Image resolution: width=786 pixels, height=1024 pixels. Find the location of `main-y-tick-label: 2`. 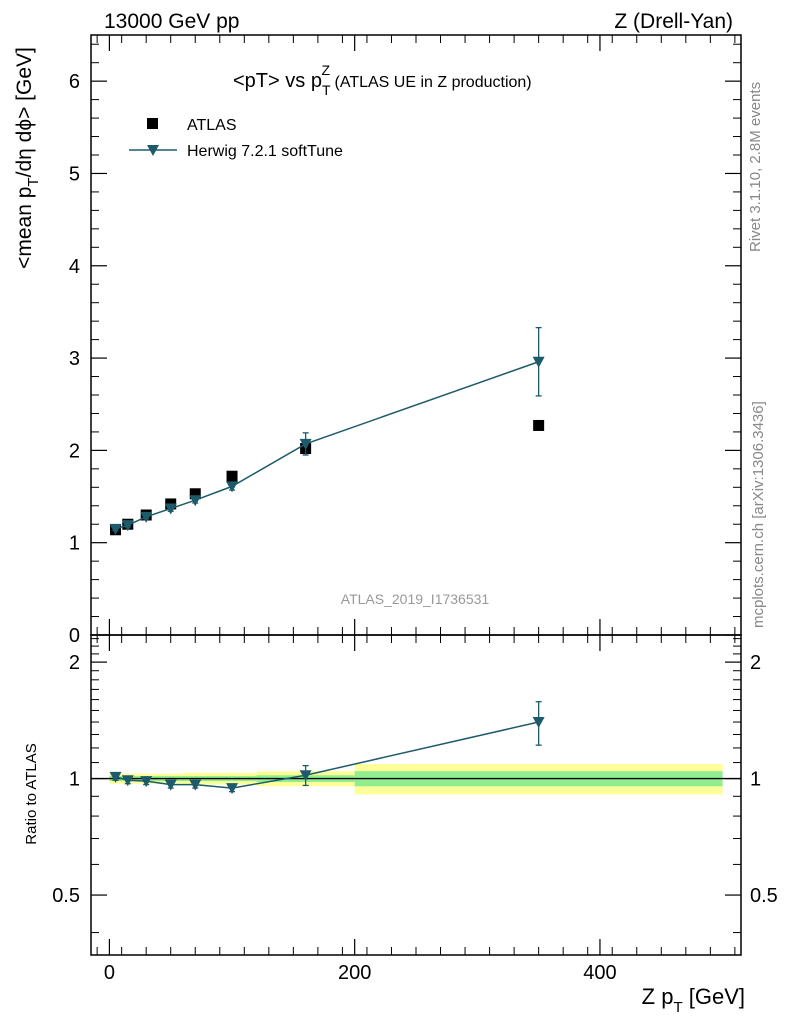

main-y-tick-label: 2 is located at coordinates (74, 451).